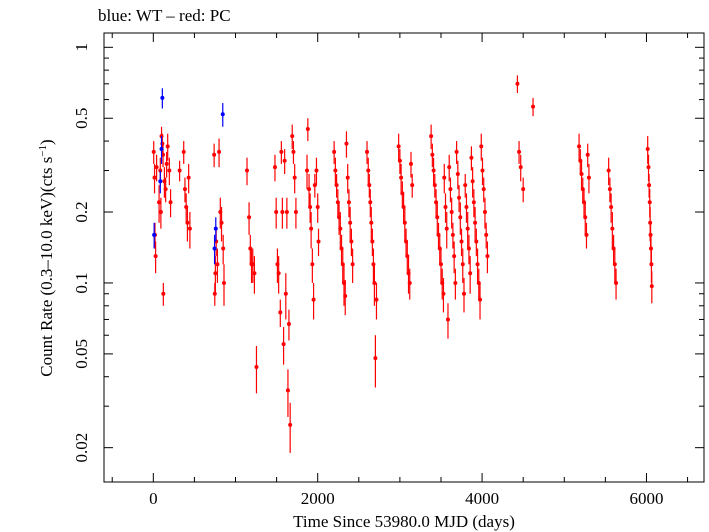 The height and width of the screenshot is (532, 709). What do you see at coordinates (153, 498) in the screenshot?
I see `x-tick-label: 0` at bounding box center [153, 498].